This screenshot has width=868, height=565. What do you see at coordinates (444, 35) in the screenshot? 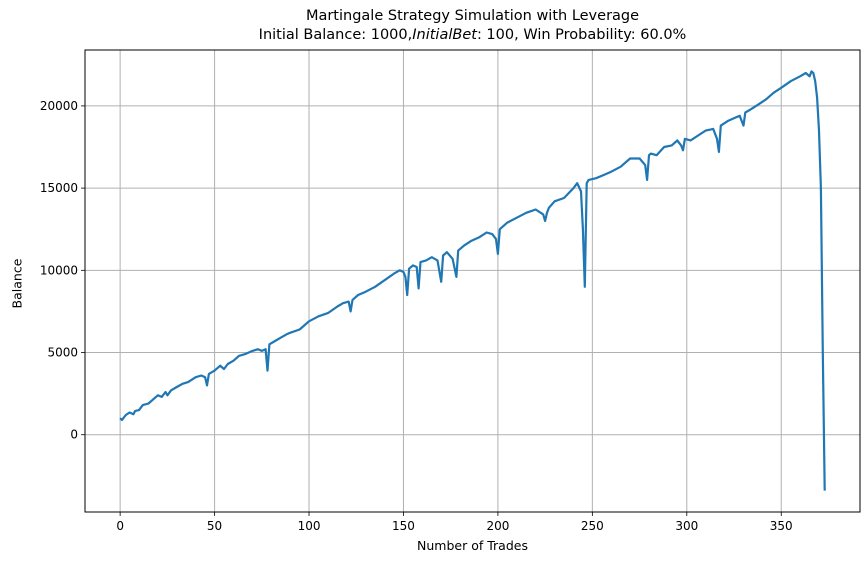
I see `subtitle-part-2: InitialBet` at bounding box center [444, 35].